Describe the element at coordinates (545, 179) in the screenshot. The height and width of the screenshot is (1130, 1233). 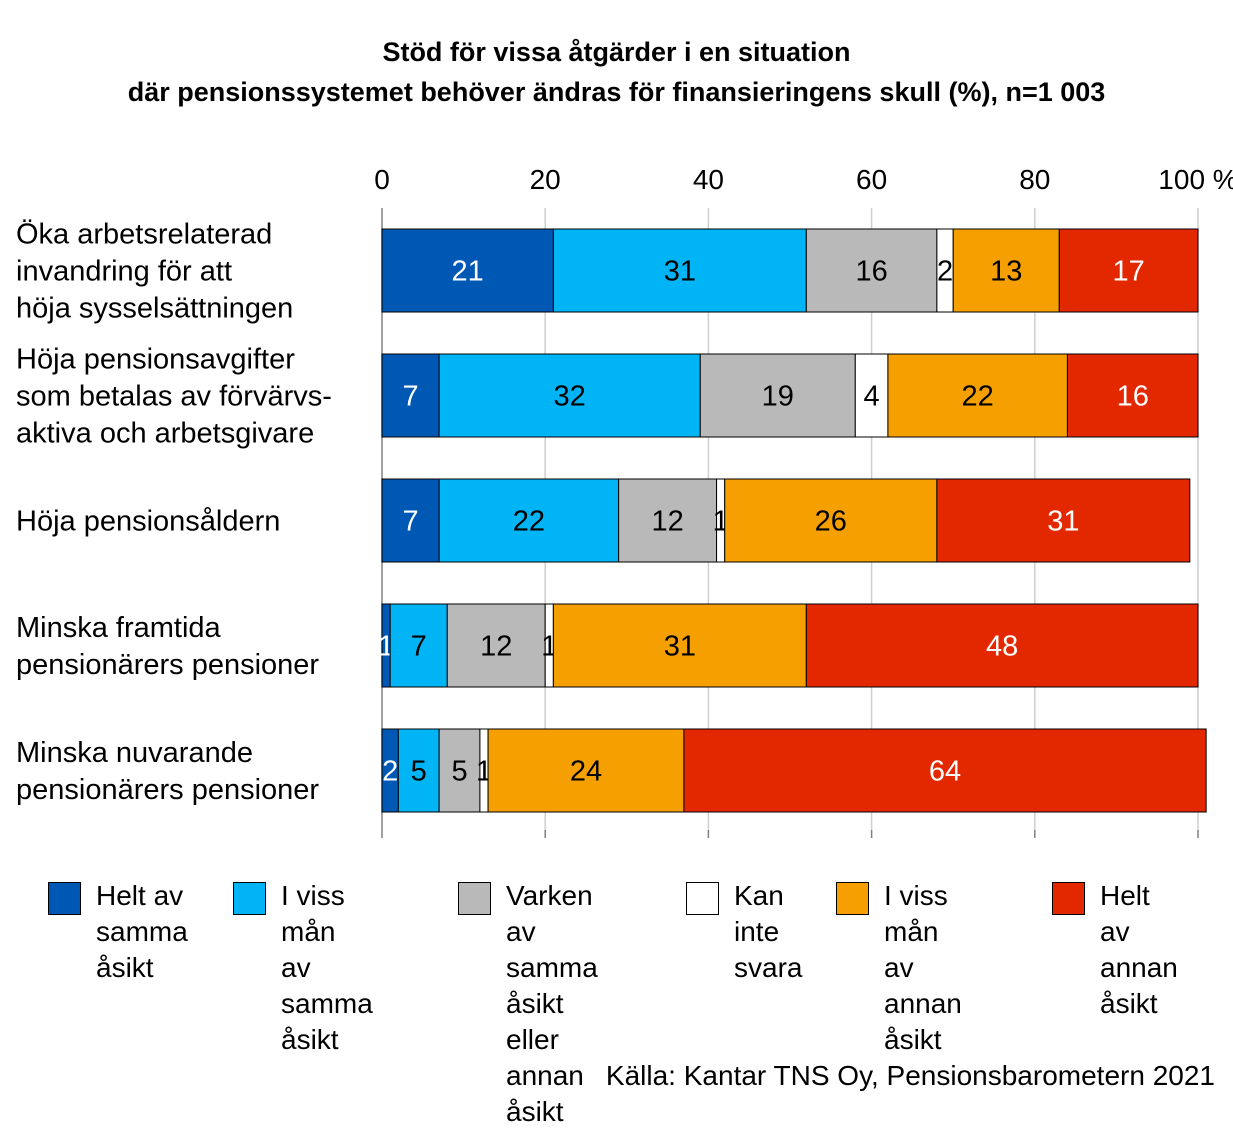
I see `x-tick-label: 20` at that location.